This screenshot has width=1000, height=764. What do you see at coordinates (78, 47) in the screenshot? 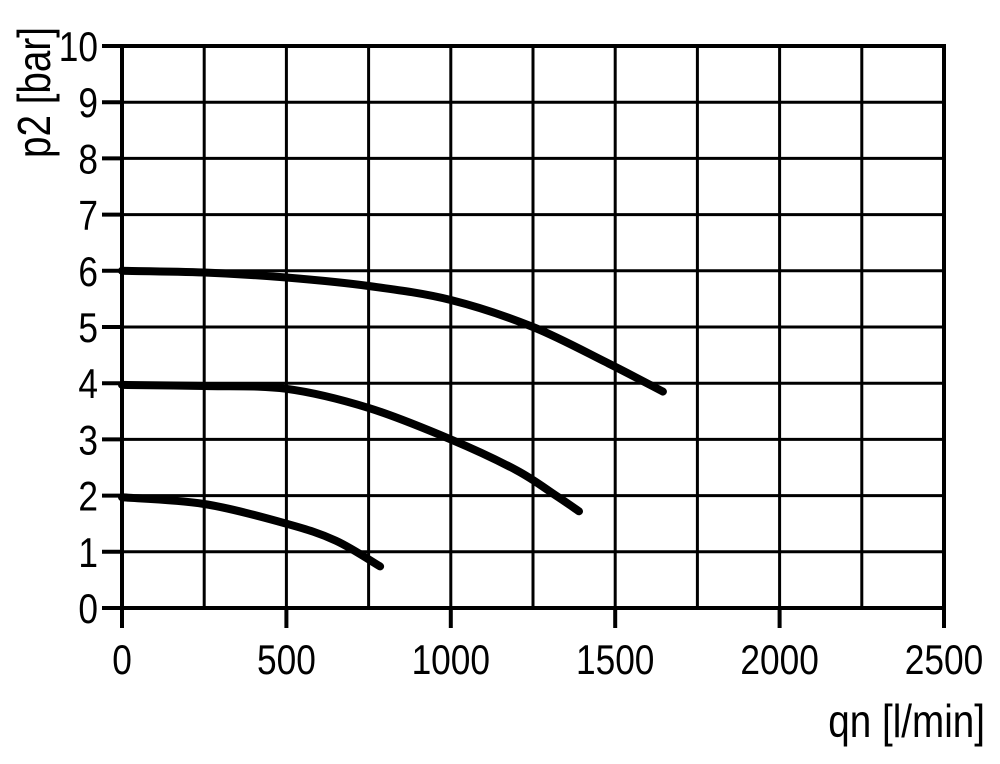
I see `y-tick-label: 10` at bounding box center [78, 47].